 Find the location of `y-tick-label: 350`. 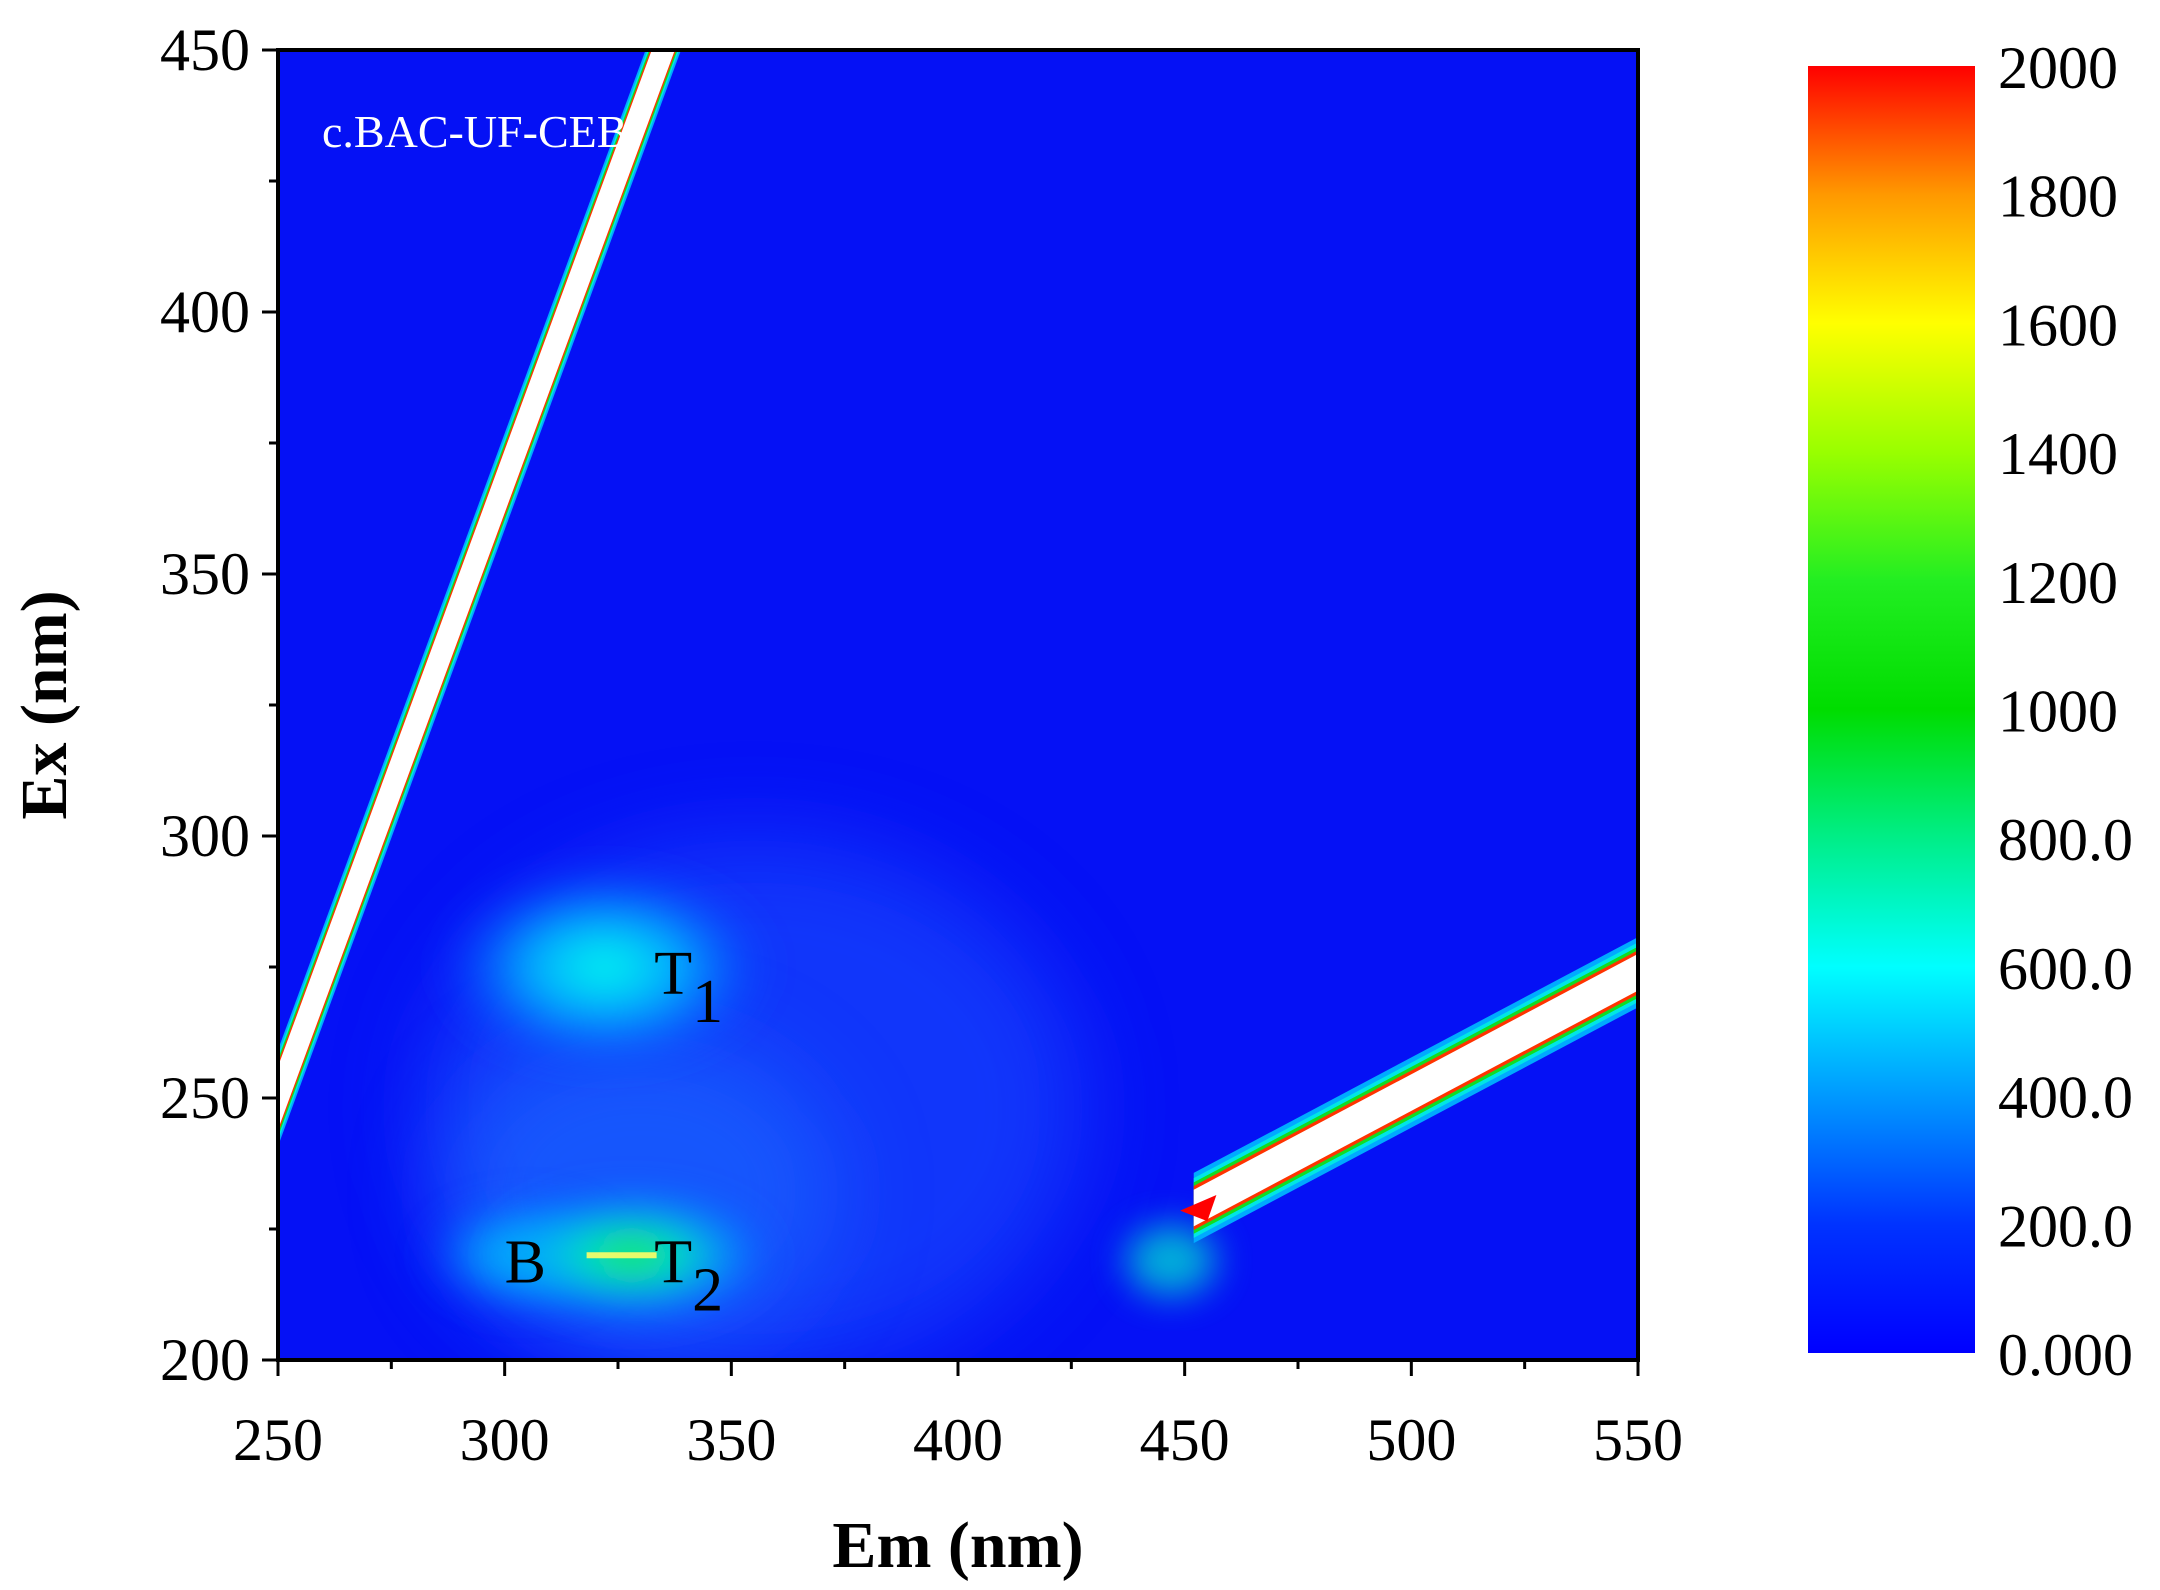

y-tick-label: 350 is located at coordinates (205, 574).